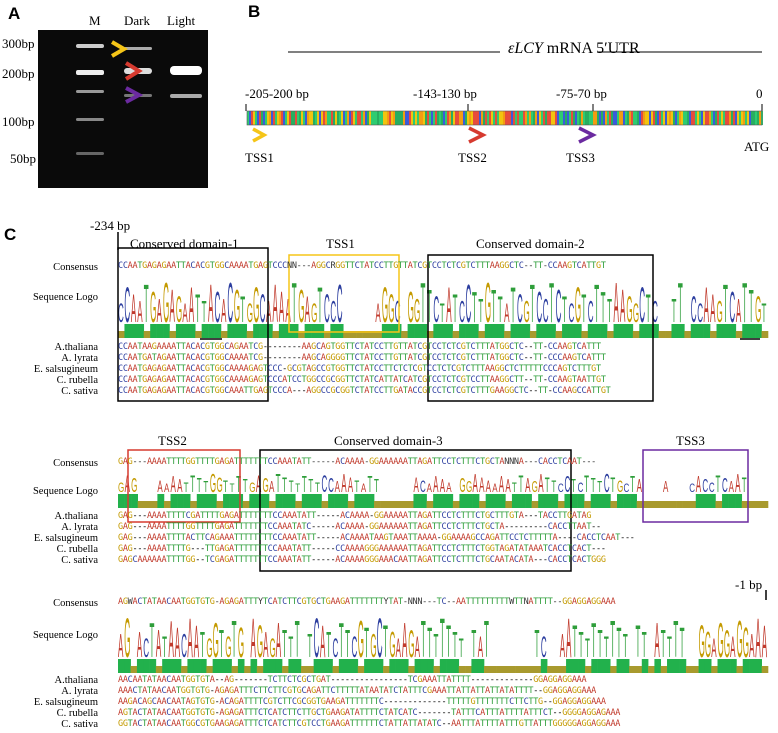 The height and width of the screenshot is (733, 778). Describe the element at coordinates (172, 440) in the screenshot. I see `tss2-title: TSS2` at that location.